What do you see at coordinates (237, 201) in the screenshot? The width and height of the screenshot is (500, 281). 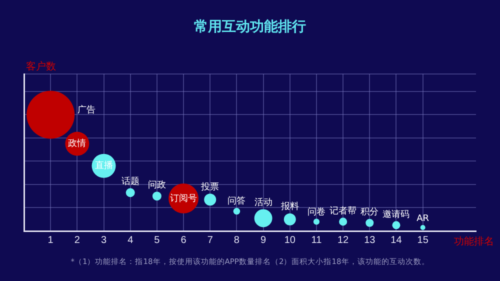 I see `annotation: 问答` at bounding box center [237, 201].